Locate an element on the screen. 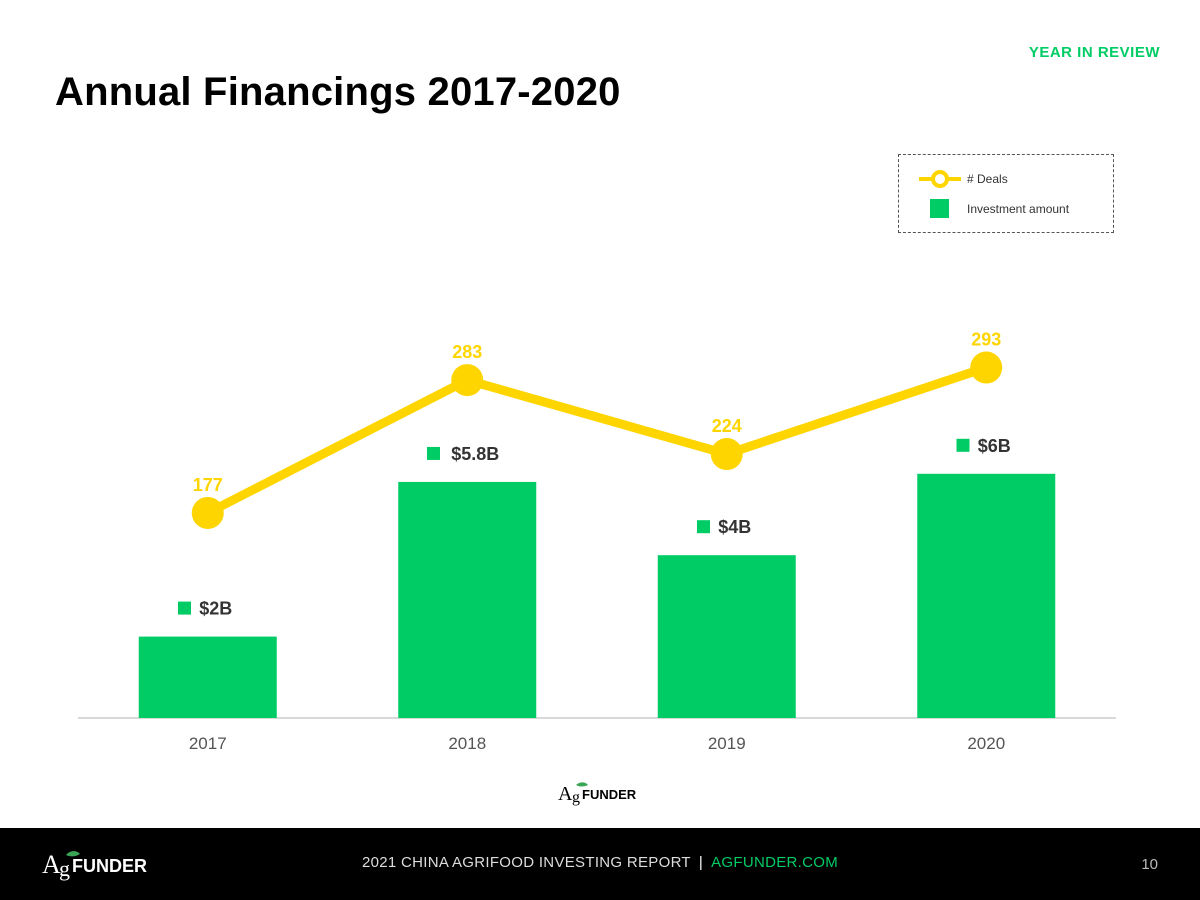 This screenshot has width=1200, height=900. legend-label-investment: Investment amount is located at coordinates (1018, 209).